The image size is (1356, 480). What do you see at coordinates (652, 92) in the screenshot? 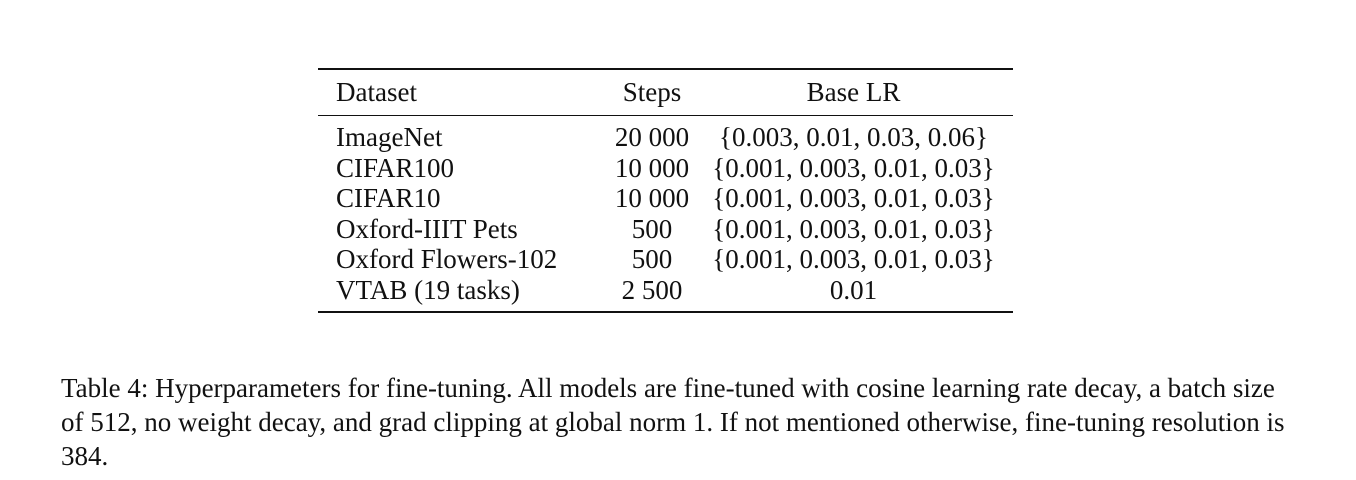
I see `header-steps: Steps` at bounding box center [652, 92].